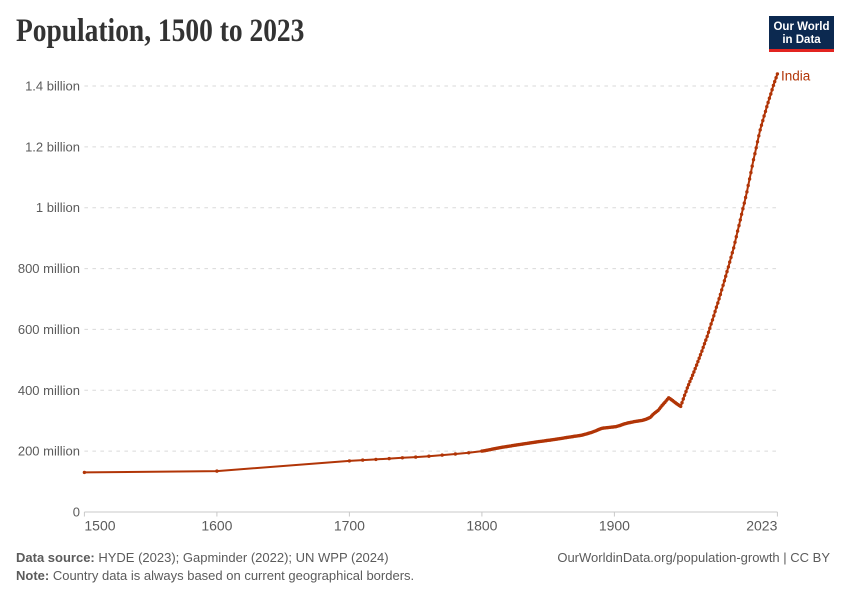 The image size is (850, 600). Describe the element at coordinates (99, 526) in the screenshot. I see `svg-text: 1500` at that location.